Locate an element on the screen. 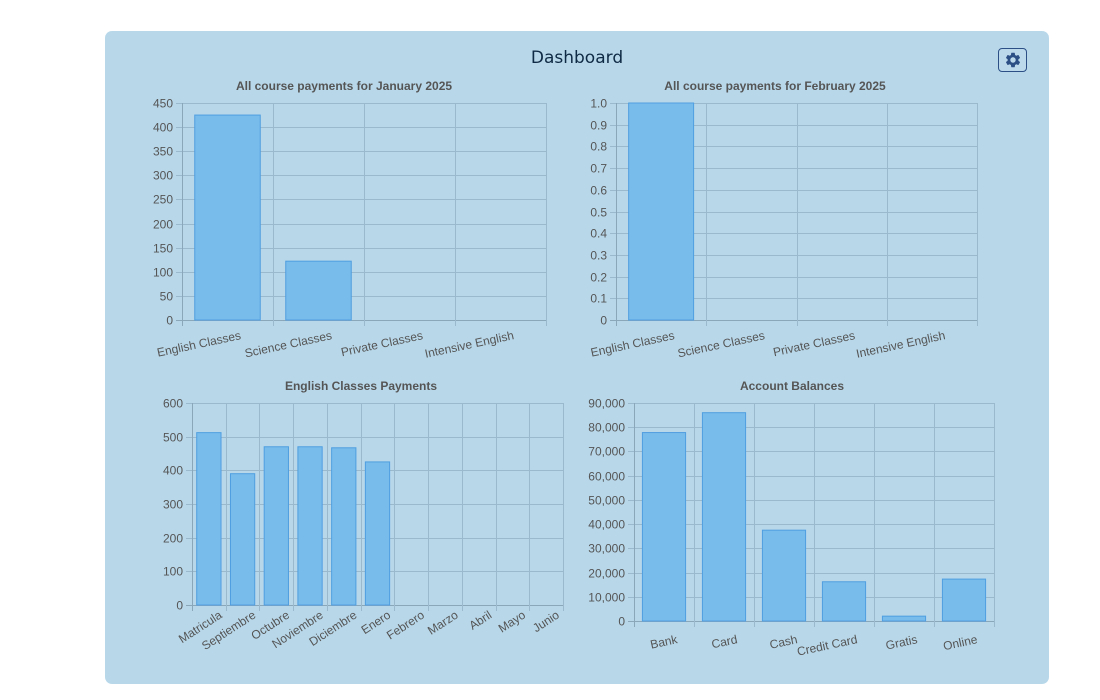  gear-icon is located at coordinates (1012, 60).